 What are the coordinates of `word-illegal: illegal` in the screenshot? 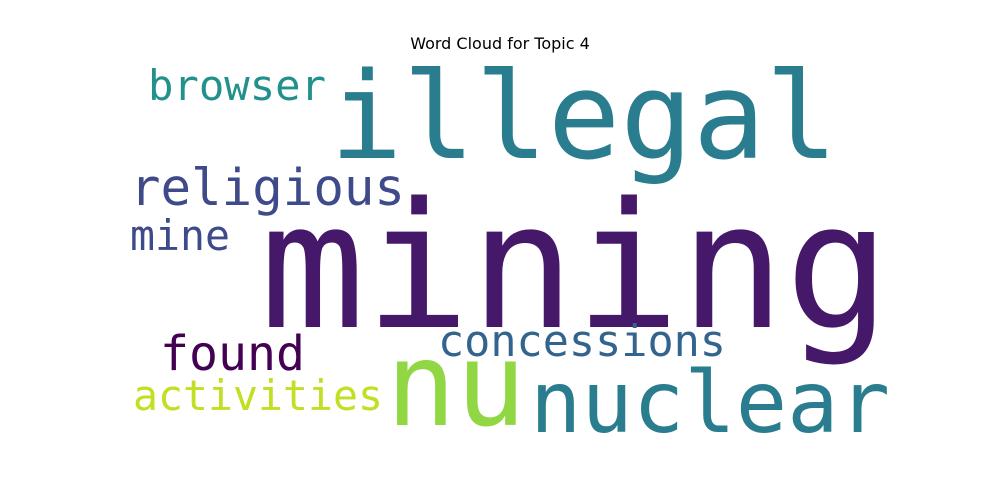 It's located at (584, 117).